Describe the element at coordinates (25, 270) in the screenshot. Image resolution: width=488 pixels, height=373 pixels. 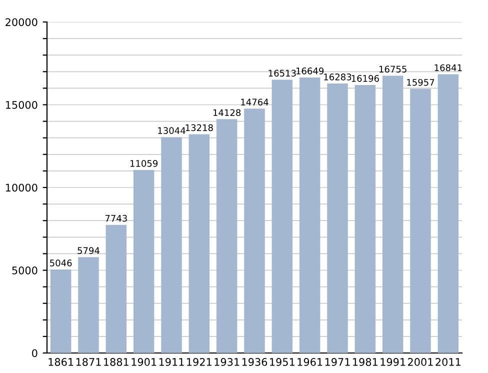
I see `y-tick-label: 5000` at that location.